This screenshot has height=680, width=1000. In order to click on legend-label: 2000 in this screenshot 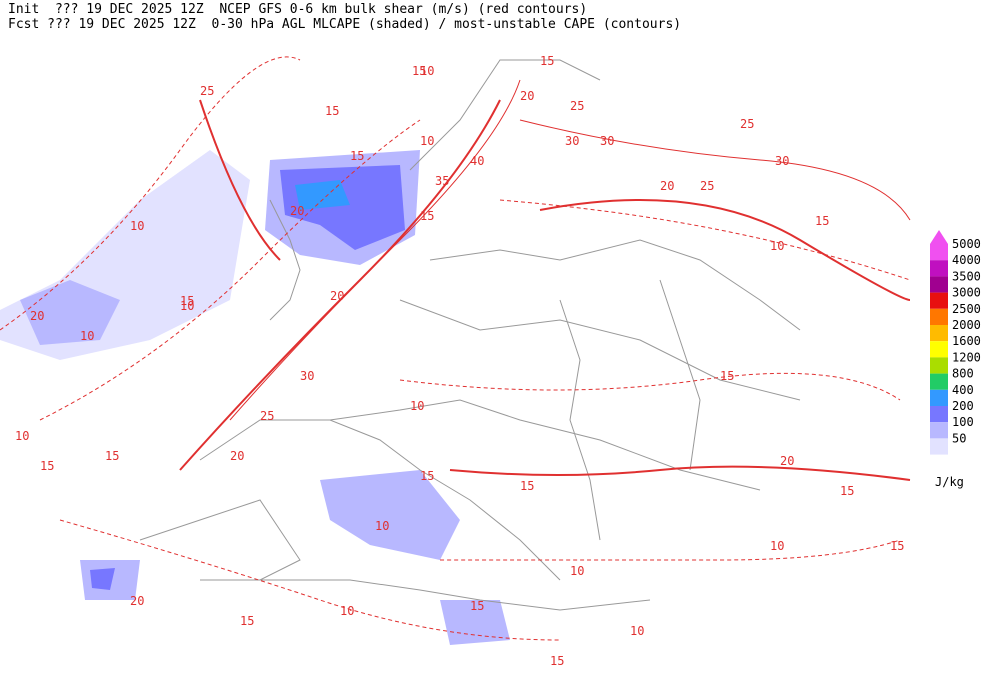, I will do `click(966, 325)`.